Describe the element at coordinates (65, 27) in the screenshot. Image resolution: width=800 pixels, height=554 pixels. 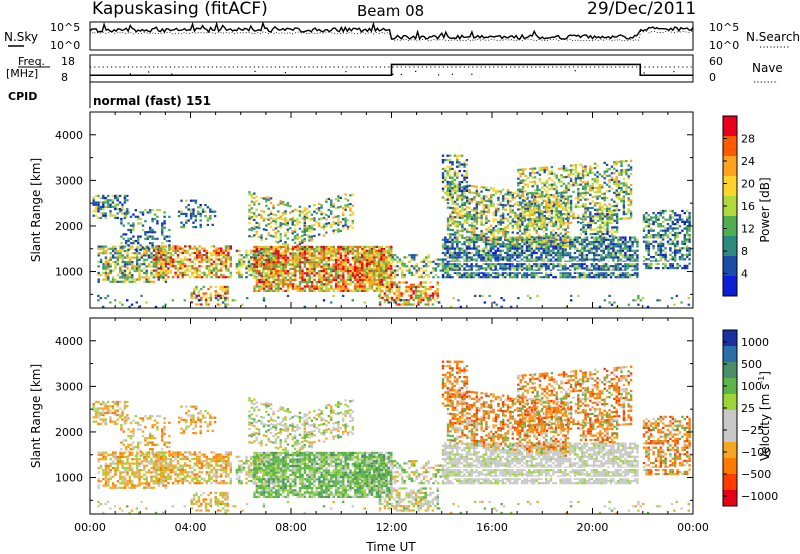
I see `nsky-tick-top: 10^5` at that location.